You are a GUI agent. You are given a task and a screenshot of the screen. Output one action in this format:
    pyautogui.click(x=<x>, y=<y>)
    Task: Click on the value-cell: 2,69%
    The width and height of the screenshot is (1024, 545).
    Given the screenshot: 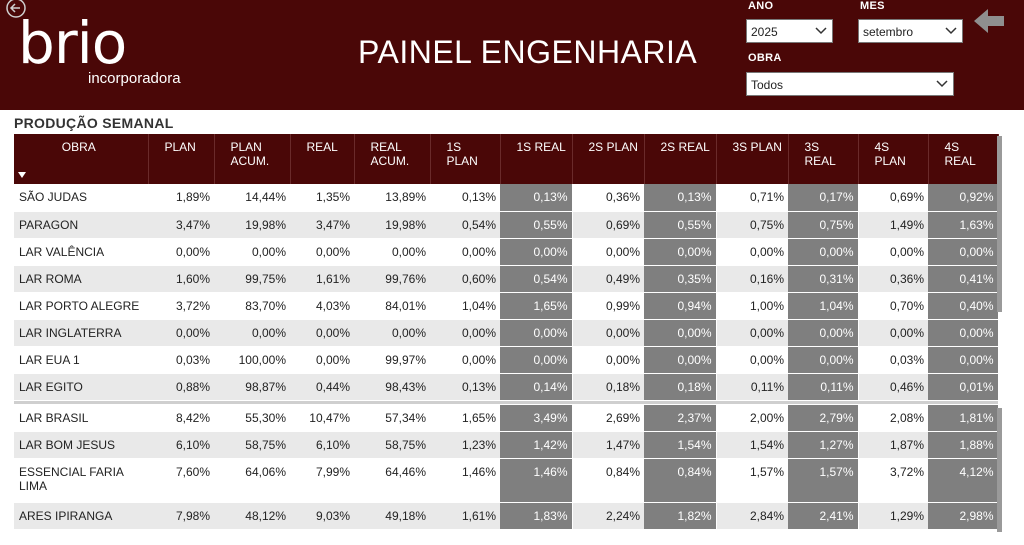 What is the action you would take?
    pyautogui.click(x=608, y=418)
    